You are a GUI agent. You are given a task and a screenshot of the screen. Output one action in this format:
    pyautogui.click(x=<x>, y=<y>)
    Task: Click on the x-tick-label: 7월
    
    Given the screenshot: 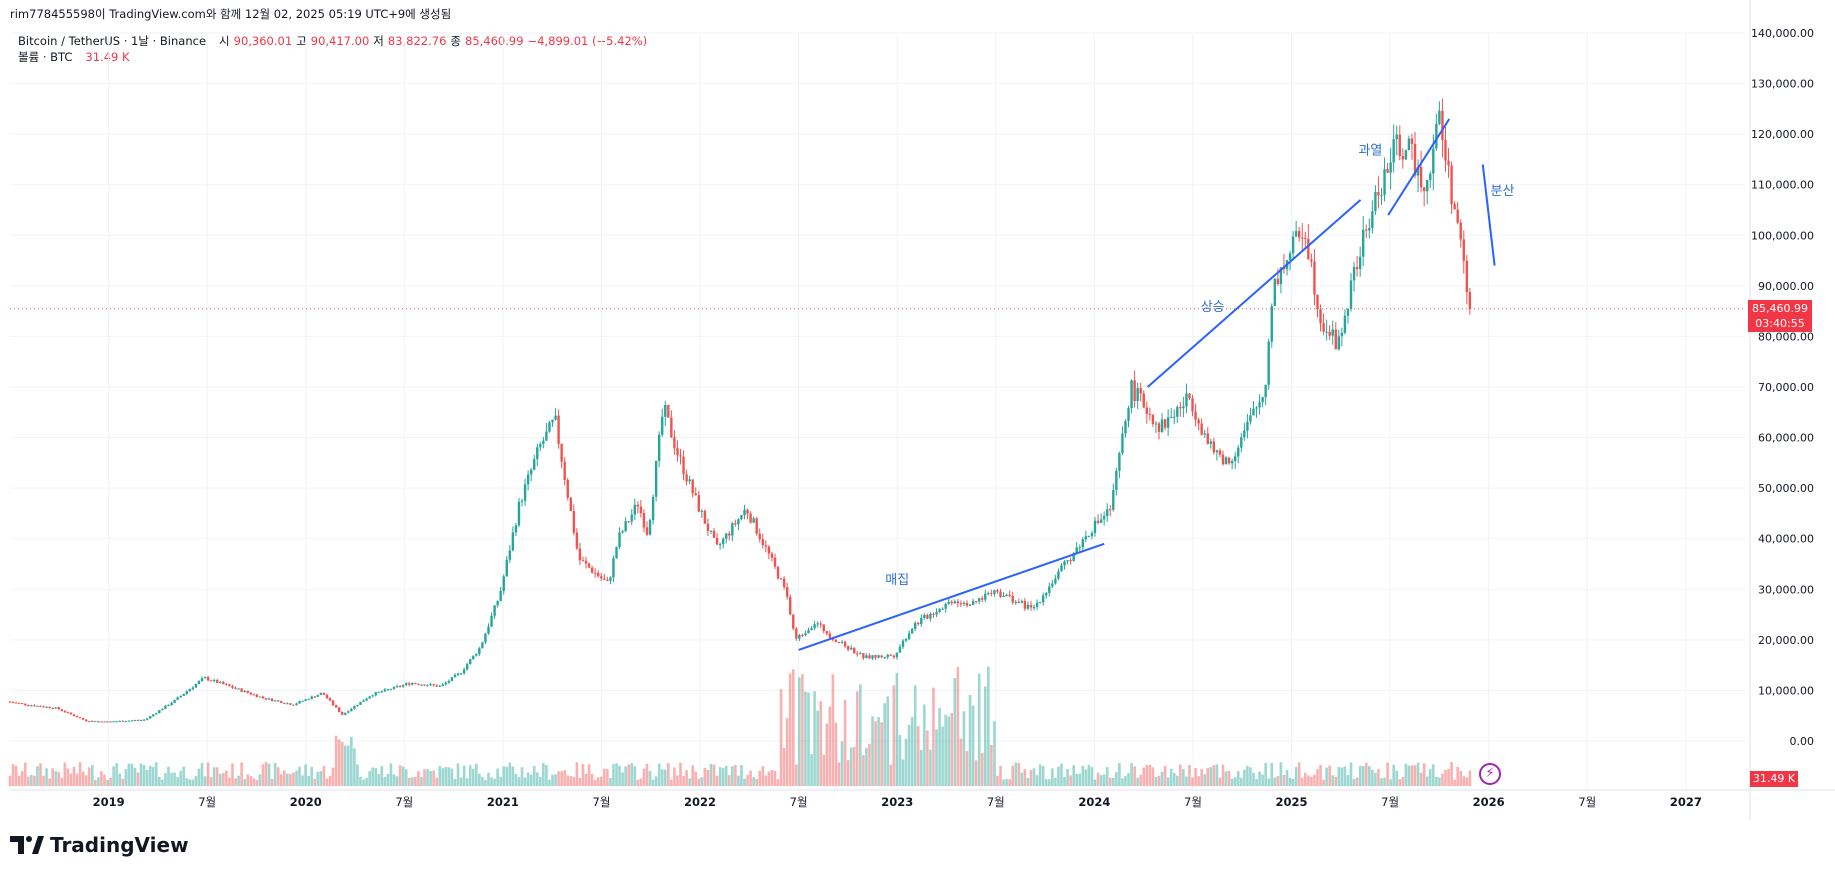 What is the action you would take?
    pyautogui.click(x=404, y=802)
    